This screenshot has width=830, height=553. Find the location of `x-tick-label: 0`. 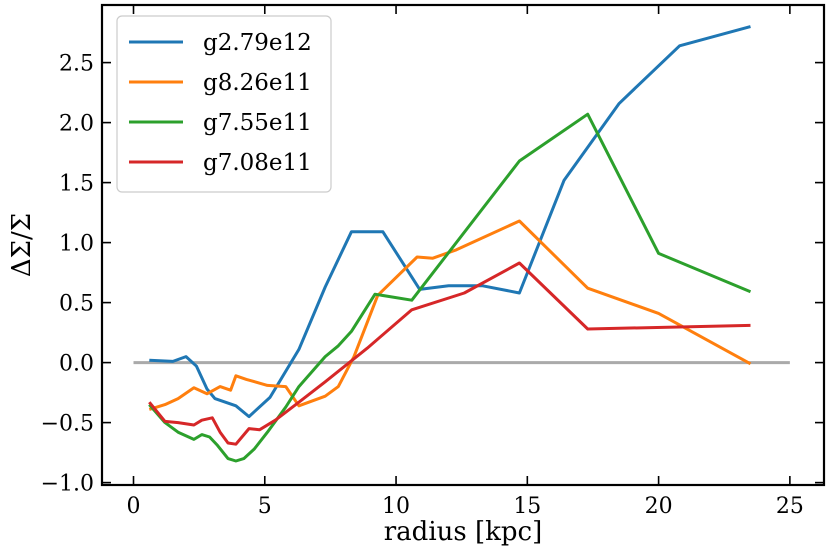

x-tick-label: 0 is located at coordinates (134, 506).